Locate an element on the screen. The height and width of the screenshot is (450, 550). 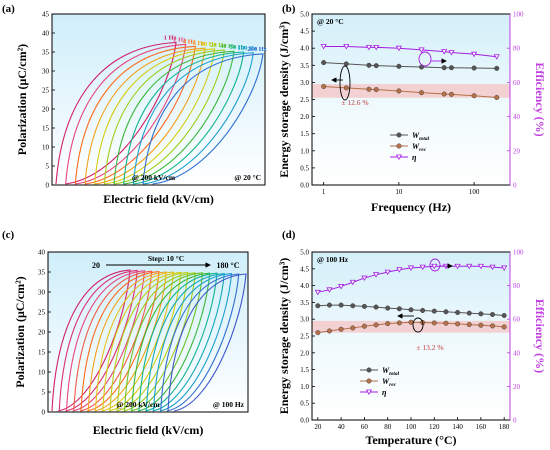
x-axis-label: Temperature (°C) is located at coordinates (410, 440).